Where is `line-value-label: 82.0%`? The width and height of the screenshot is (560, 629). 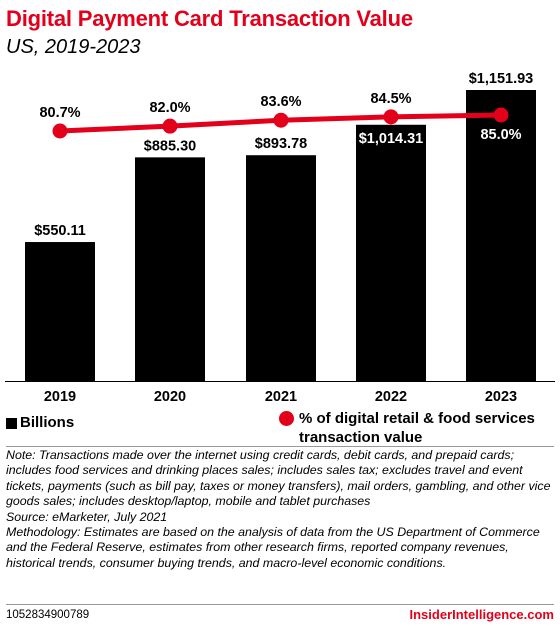
line-value-label: 82.0% is located at coordinates (169, 108).